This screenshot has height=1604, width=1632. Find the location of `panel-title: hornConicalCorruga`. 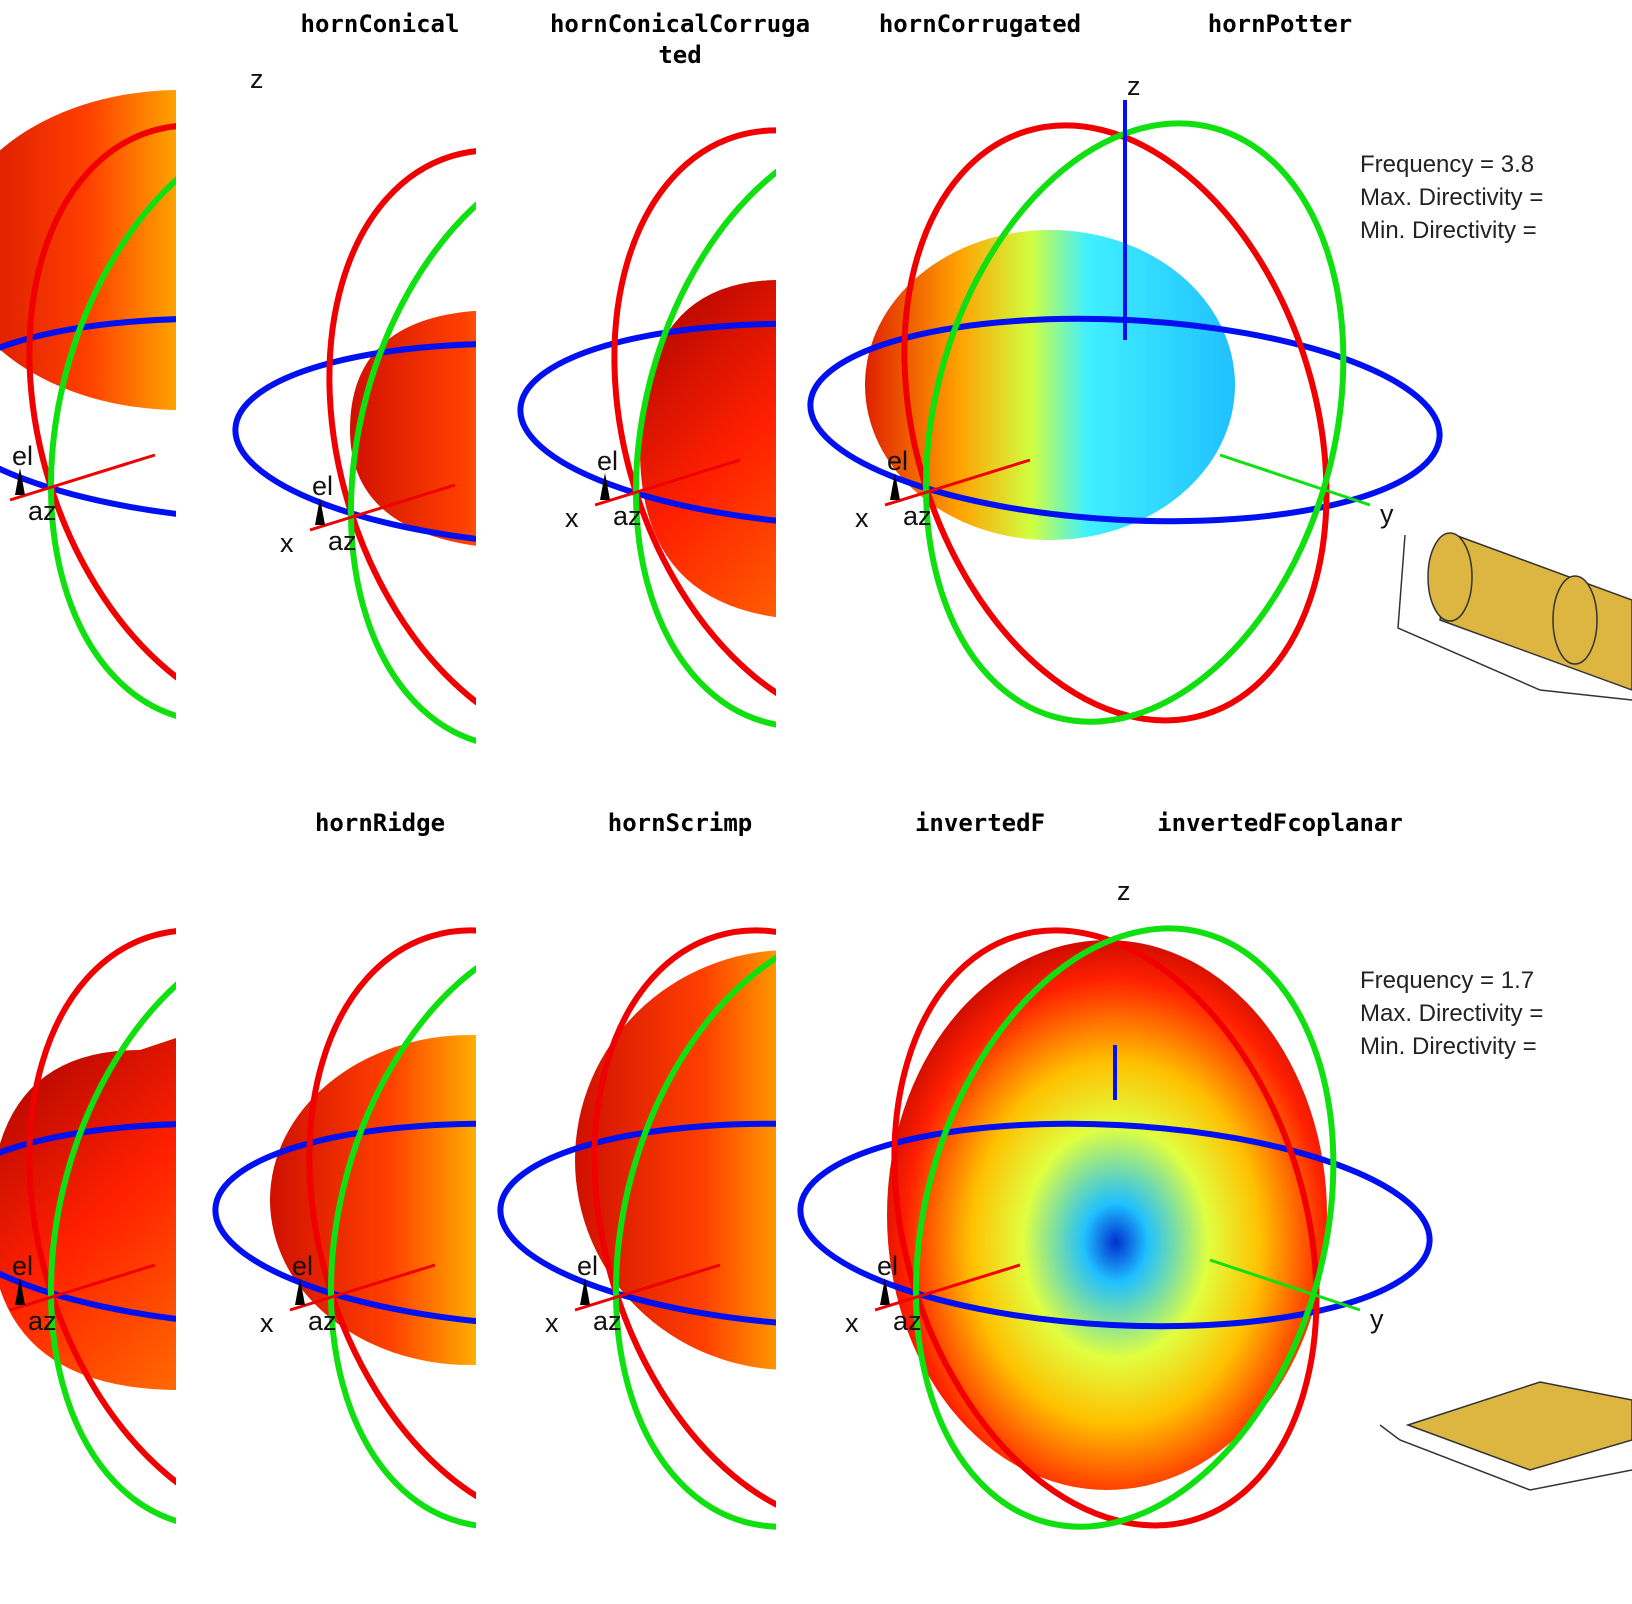

panel-title: hornConicalCorruga is located at coordinates (680, 24).